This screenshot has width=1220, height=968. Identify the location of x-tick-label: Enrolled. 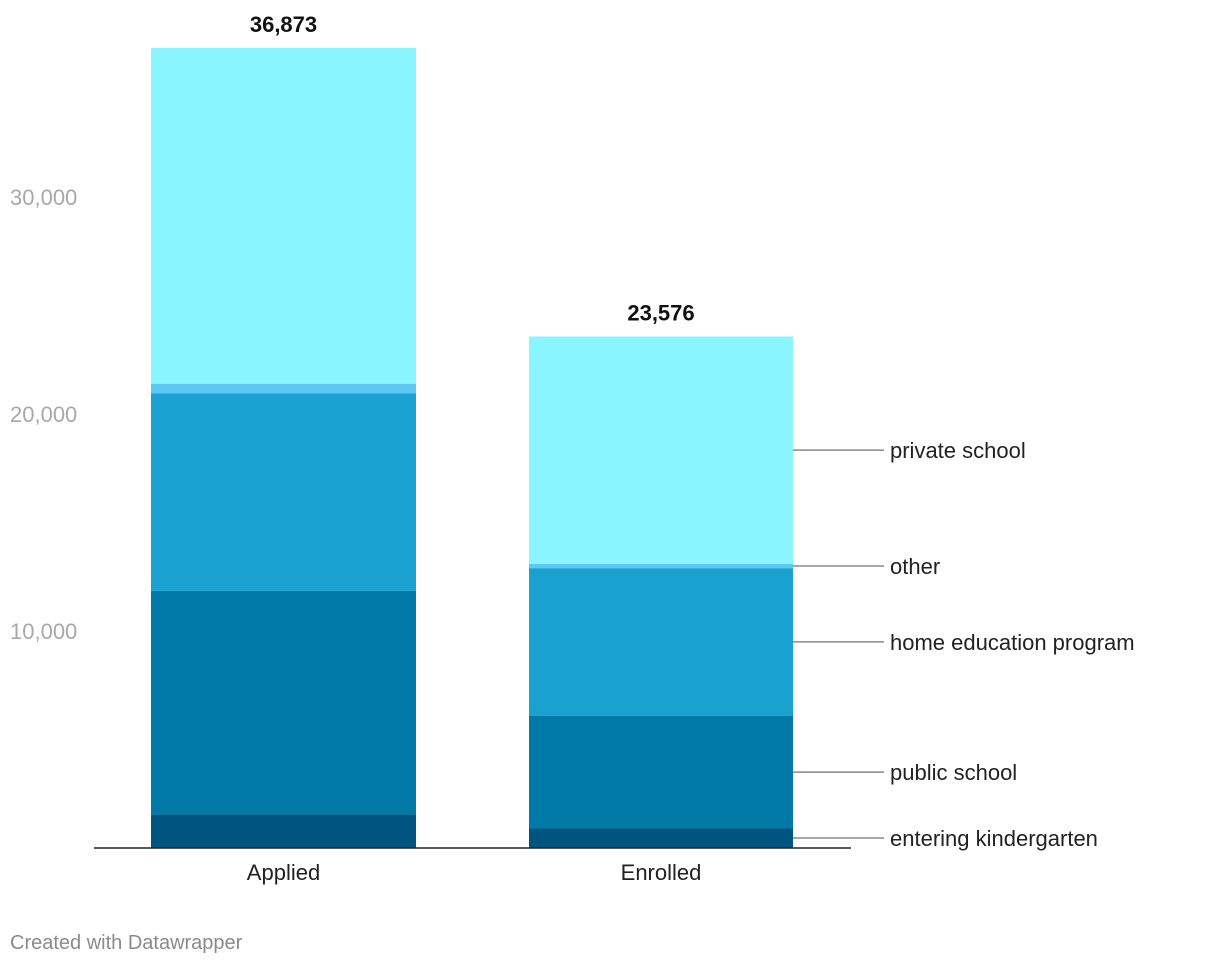
(661, 872).